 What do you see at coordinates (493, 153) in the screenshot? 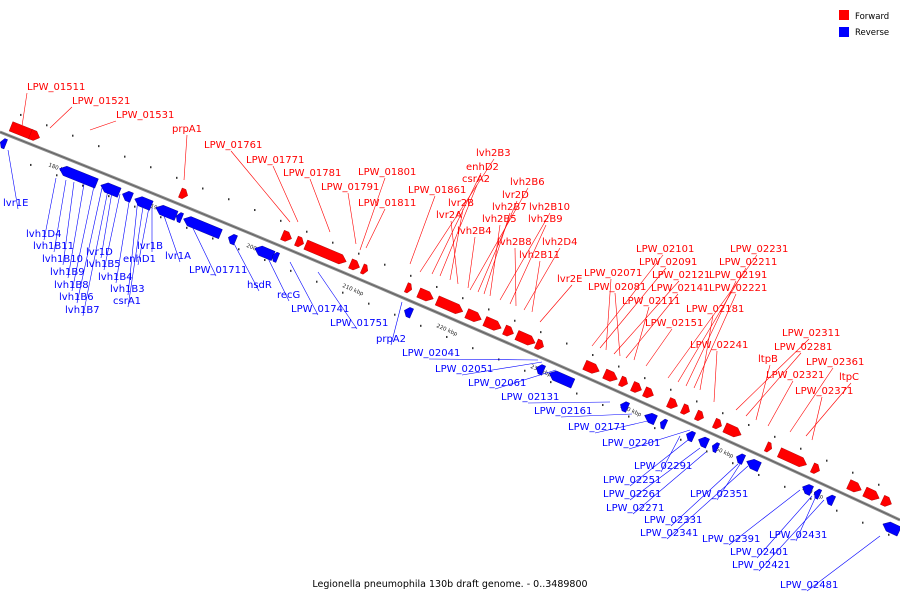
I see `forward-gene-label: lvh2B3` at bounding box center [493, 153].